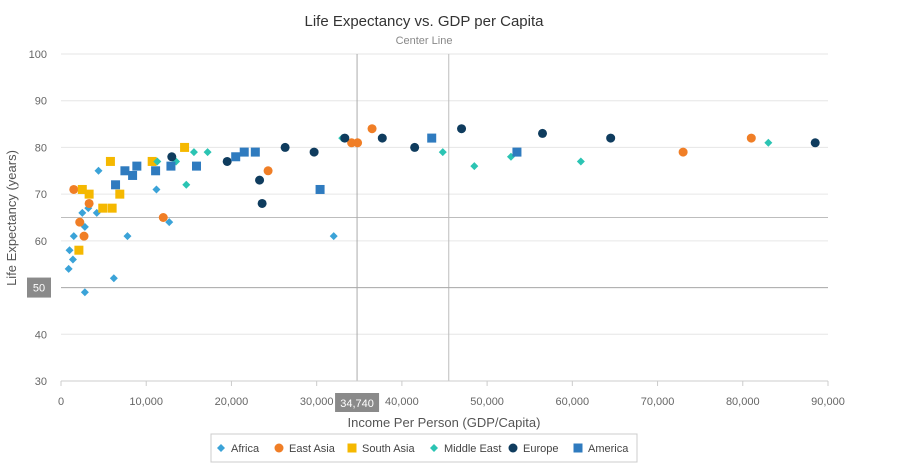 The image size is (910, 476). Describe the element at coordinates (424, 21) in the screenshot. I see `chart-title: Life Expectancy vs. GDP per Capita` at that location.